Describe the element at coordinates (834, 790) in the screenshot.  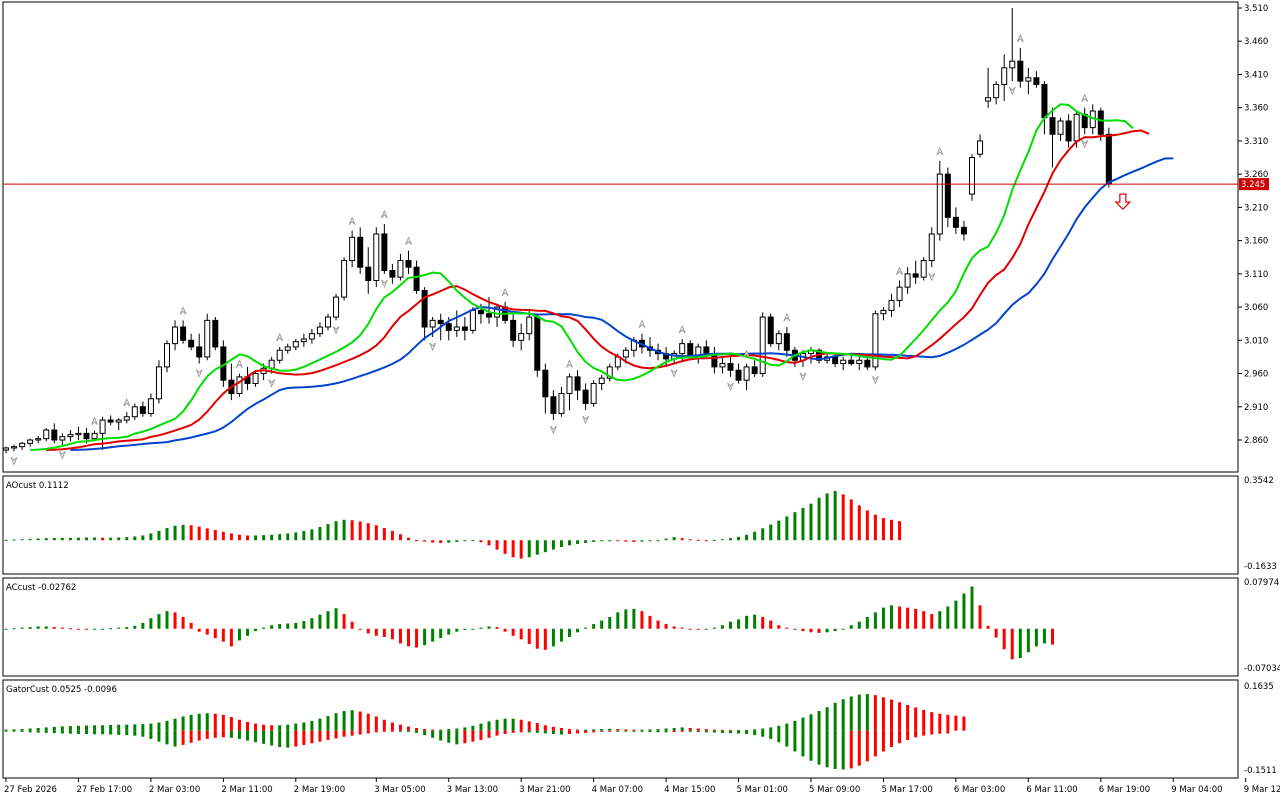
I see `time-tick-label: 5 Mar 09:00` at that location.